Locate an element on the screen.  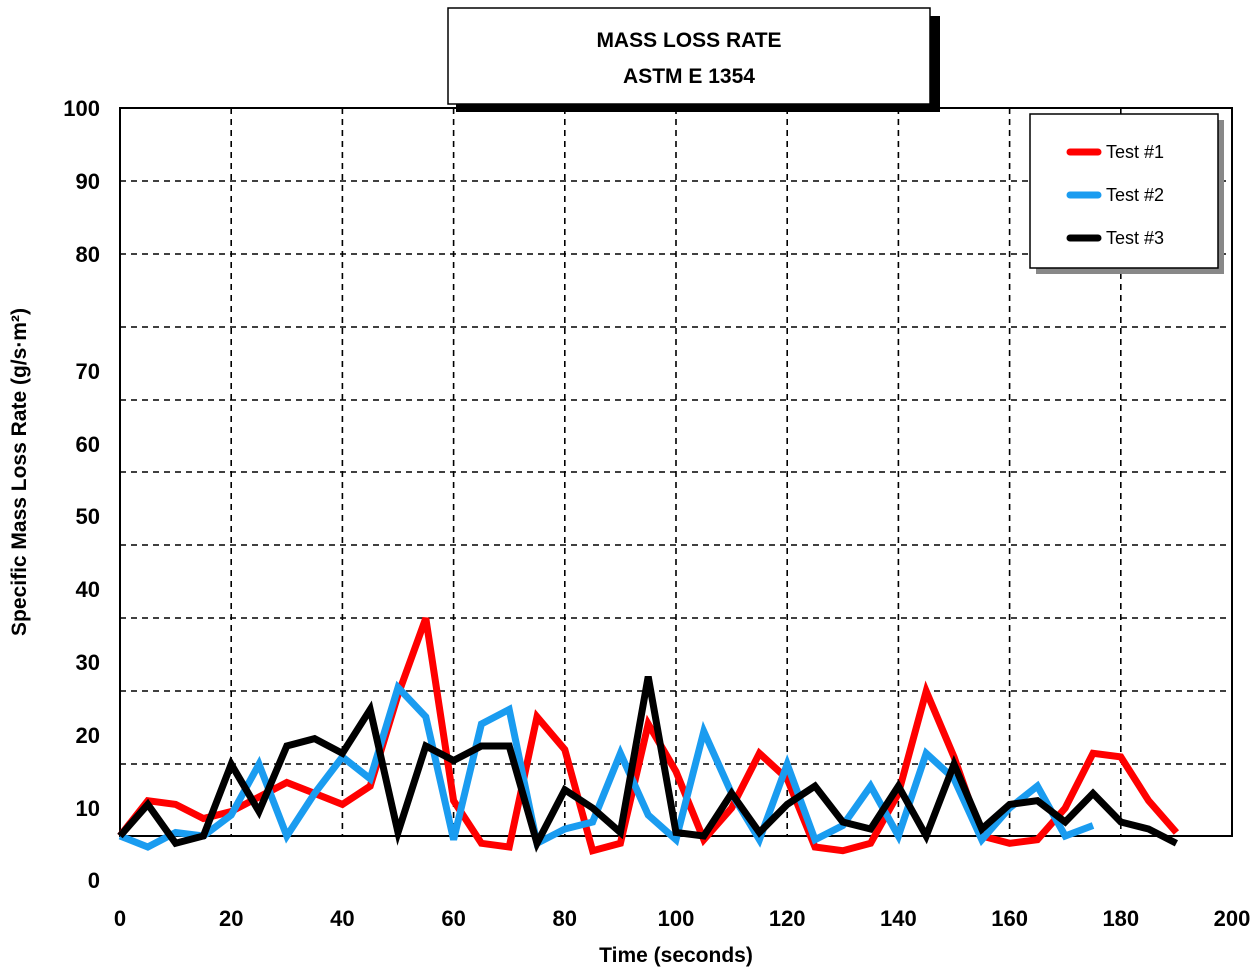
y-tick-label: 20 is located at coordinates (88, 735).